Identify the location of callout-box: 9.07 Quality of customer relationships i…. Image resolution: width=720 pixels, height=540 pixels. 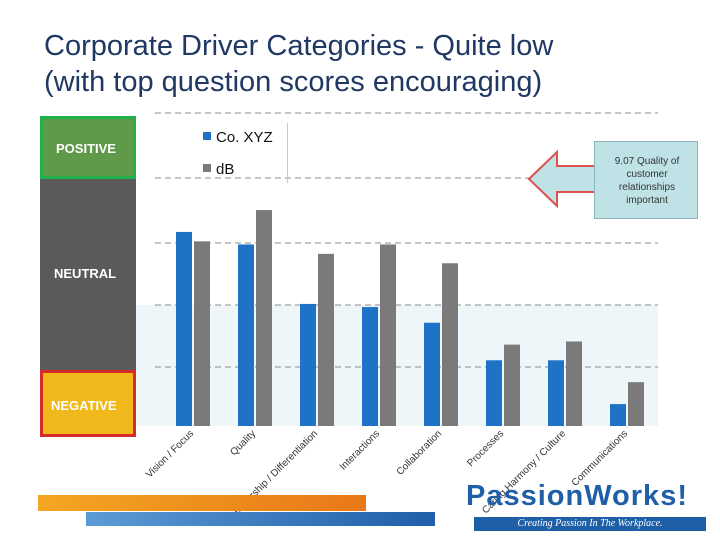
(646, 180).